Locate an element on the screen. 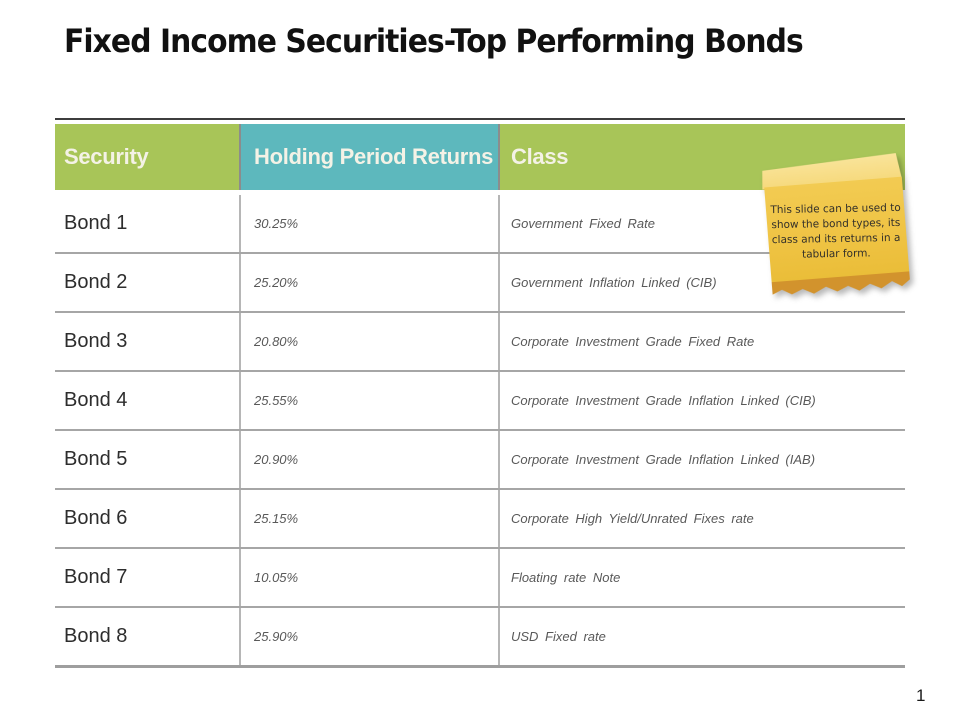 Image resolution: width=960 pixels, height=720 pixels. cell-returns: 20.90% is located at coordinates (370, 459).